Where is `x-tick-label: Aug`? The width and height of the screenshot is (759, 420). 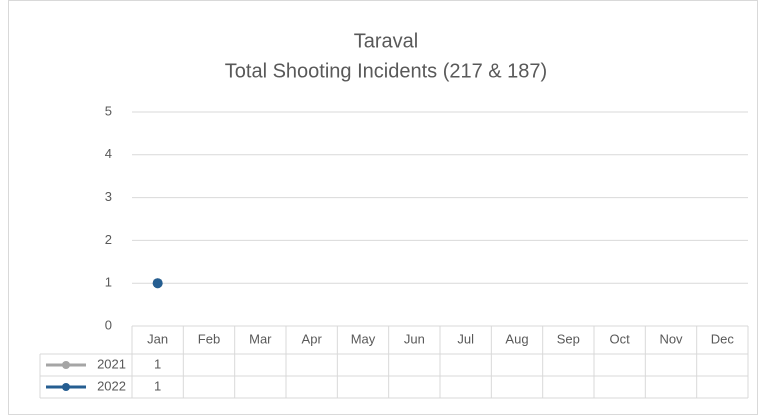 x-tick-label: Aug is located at coordinates (516, 338).